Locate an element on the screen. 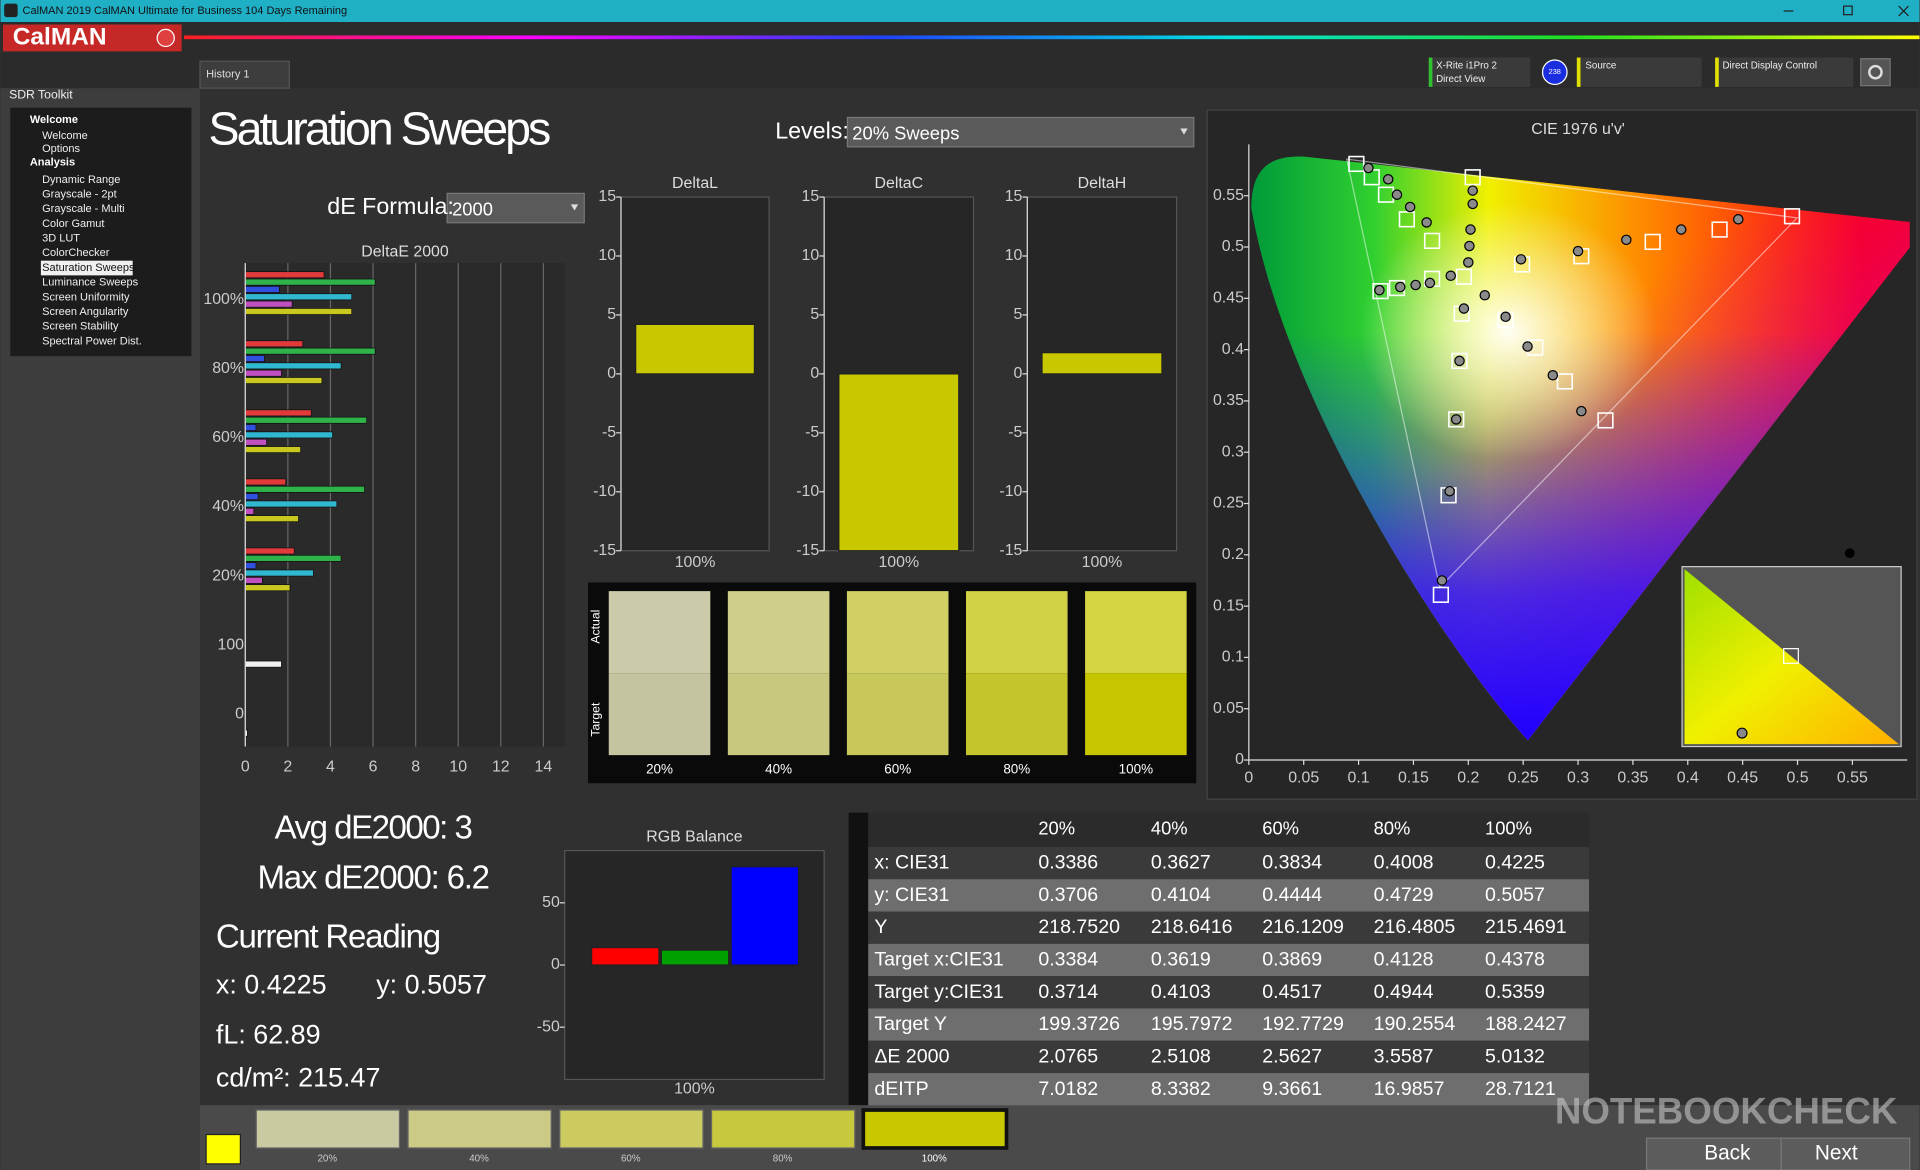  tree-item: Saturation Sweeps is located at coordinates (88, 268).